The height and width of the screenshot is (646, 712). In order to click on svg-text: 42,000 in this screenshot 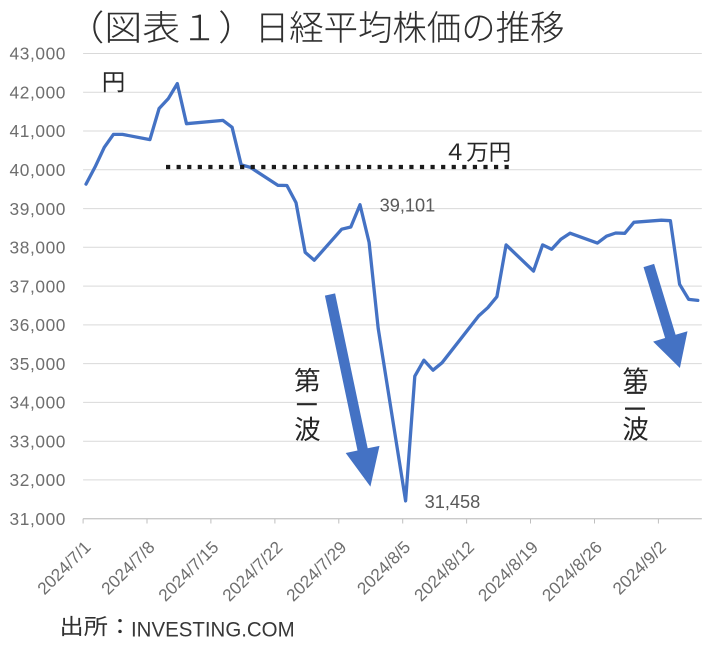, I will do `click(38, 93)`.